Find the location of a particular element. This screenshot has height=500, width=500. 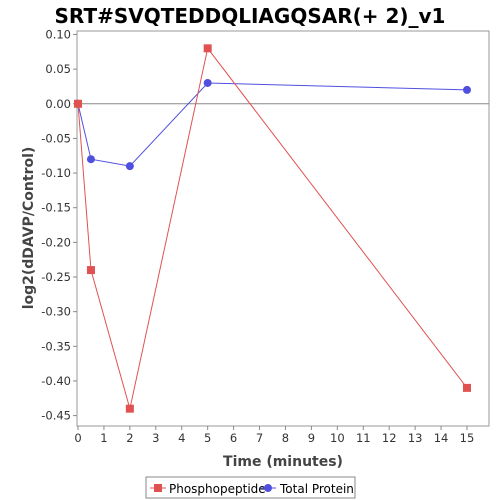

y-tick-label: -0.30 is located at coordinates (56, 312).